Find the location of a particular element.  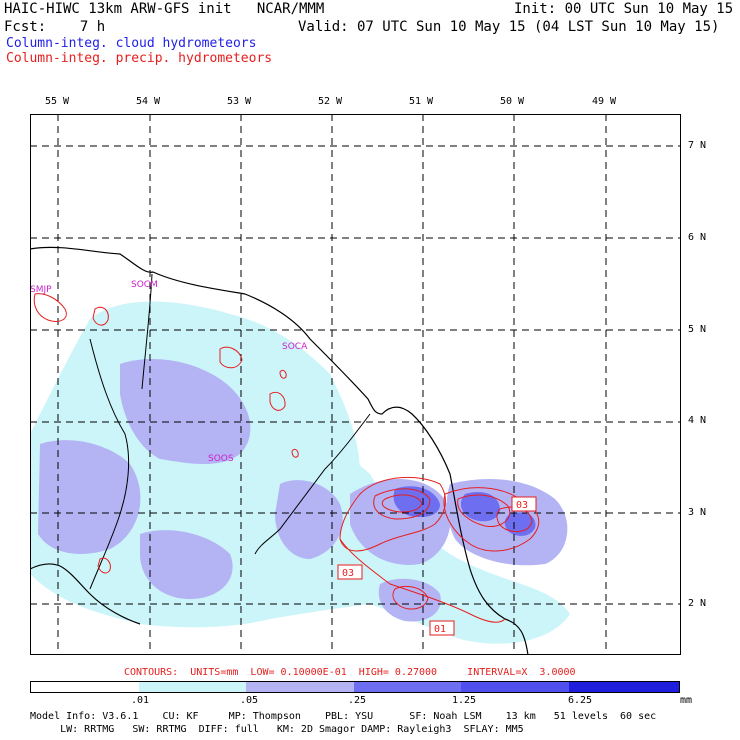

lon-label: 50 W is located at coordinates (512, 101).